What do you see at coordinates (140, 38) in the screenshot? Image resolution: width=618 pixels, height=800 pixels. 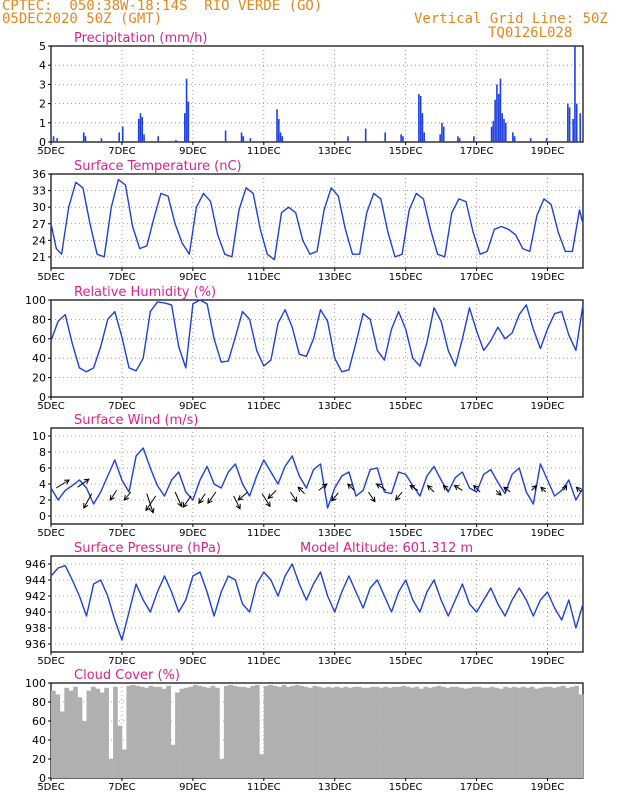 I see `panel-title: Precipitation (mm/h)` at bounding box center [140, 38].